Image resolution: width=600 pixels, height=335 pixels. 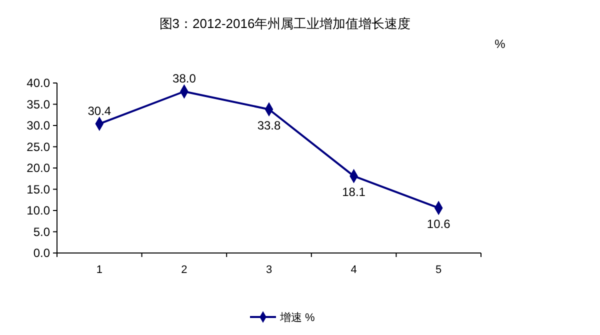 What do you see at coordinates (354, 192) in the screenshot?
I see `data-label: 18.1` at bounding box center [354, 192].